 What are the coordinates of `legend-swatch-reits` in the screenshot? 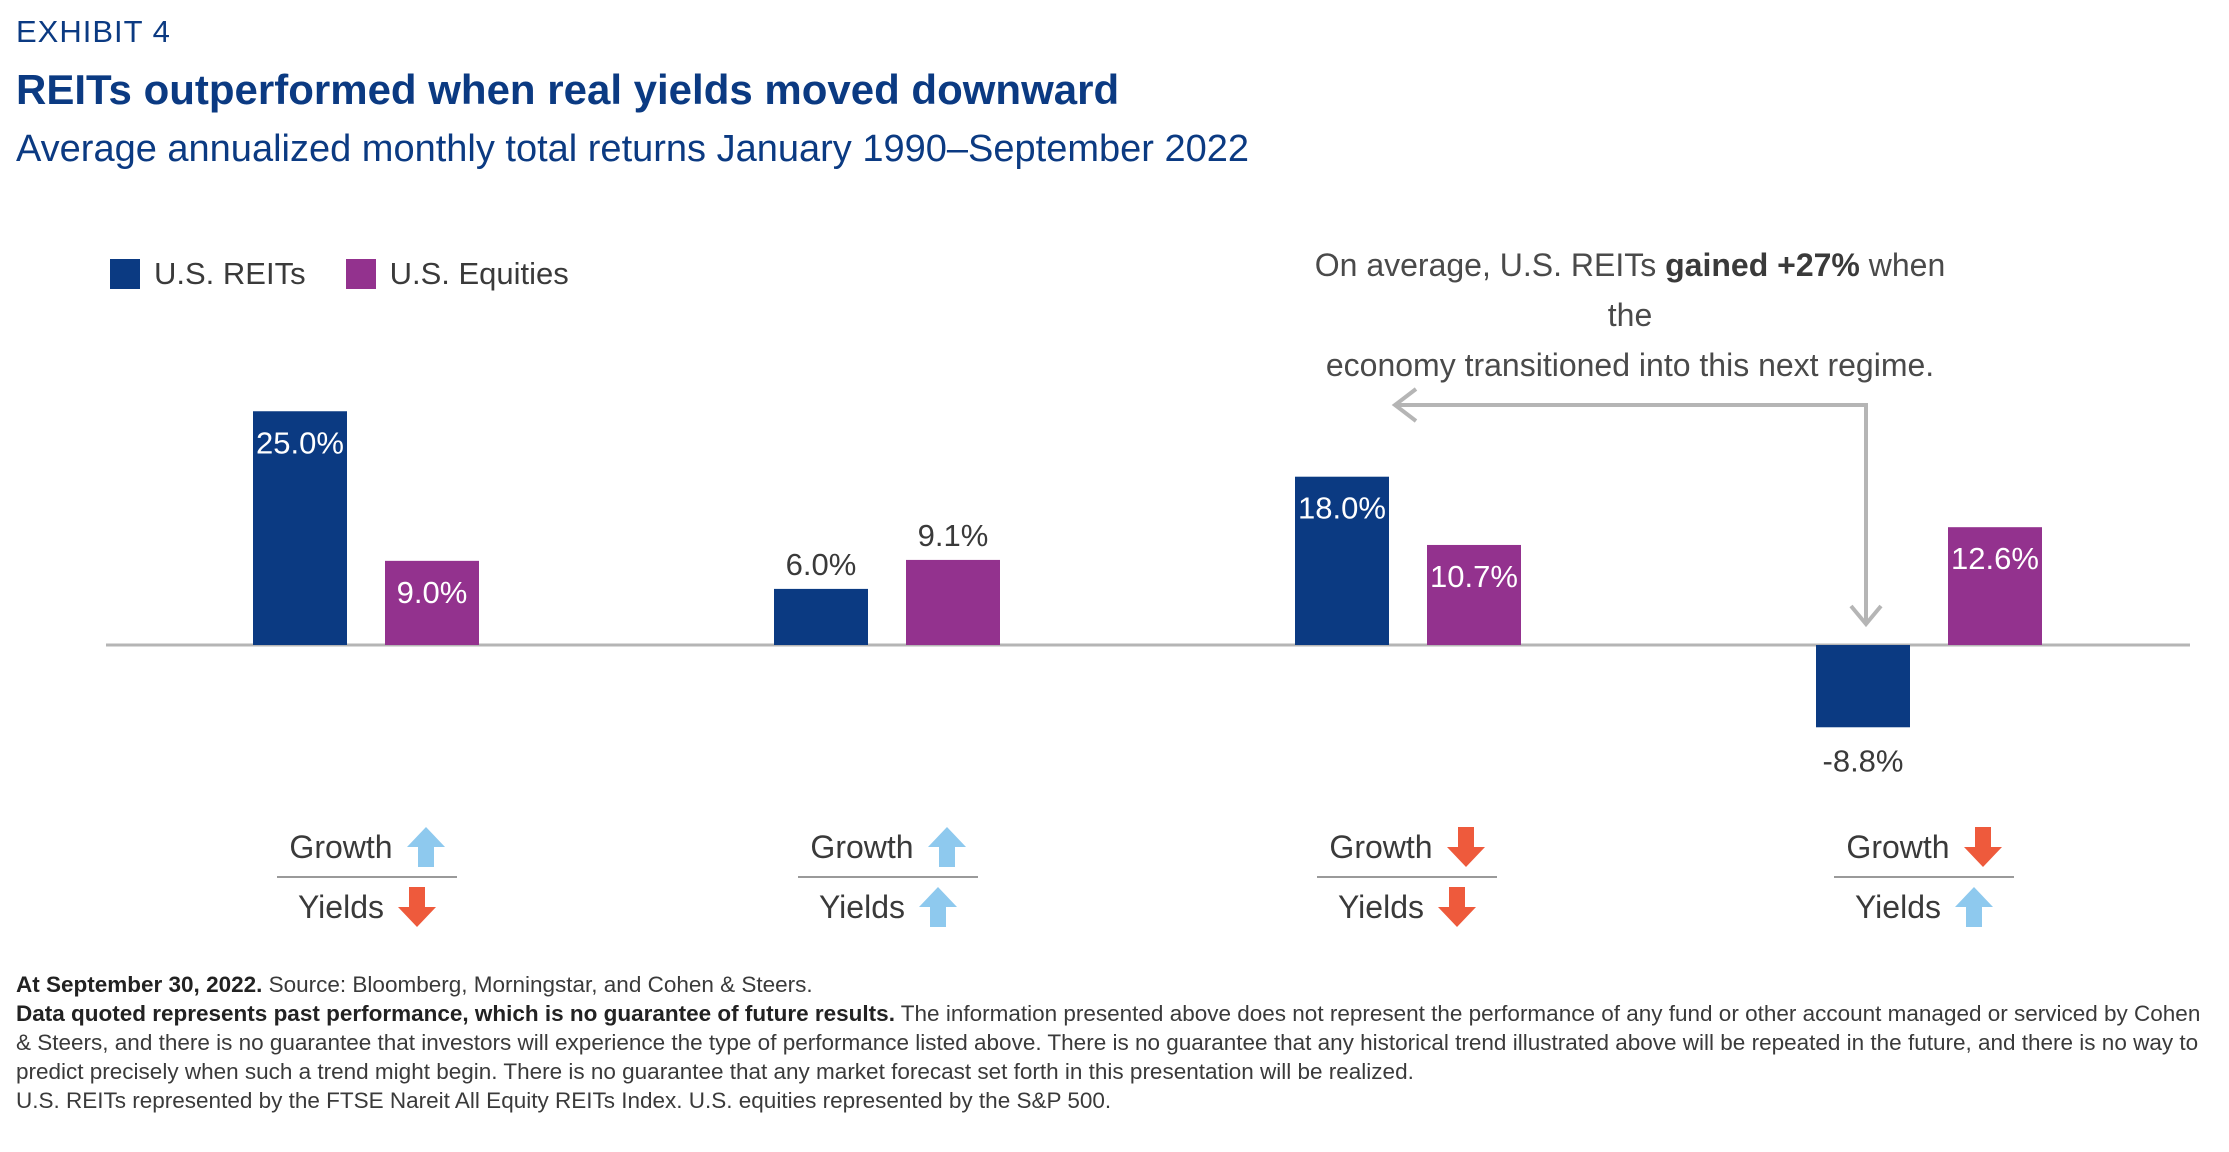 It's located at (125, 274).